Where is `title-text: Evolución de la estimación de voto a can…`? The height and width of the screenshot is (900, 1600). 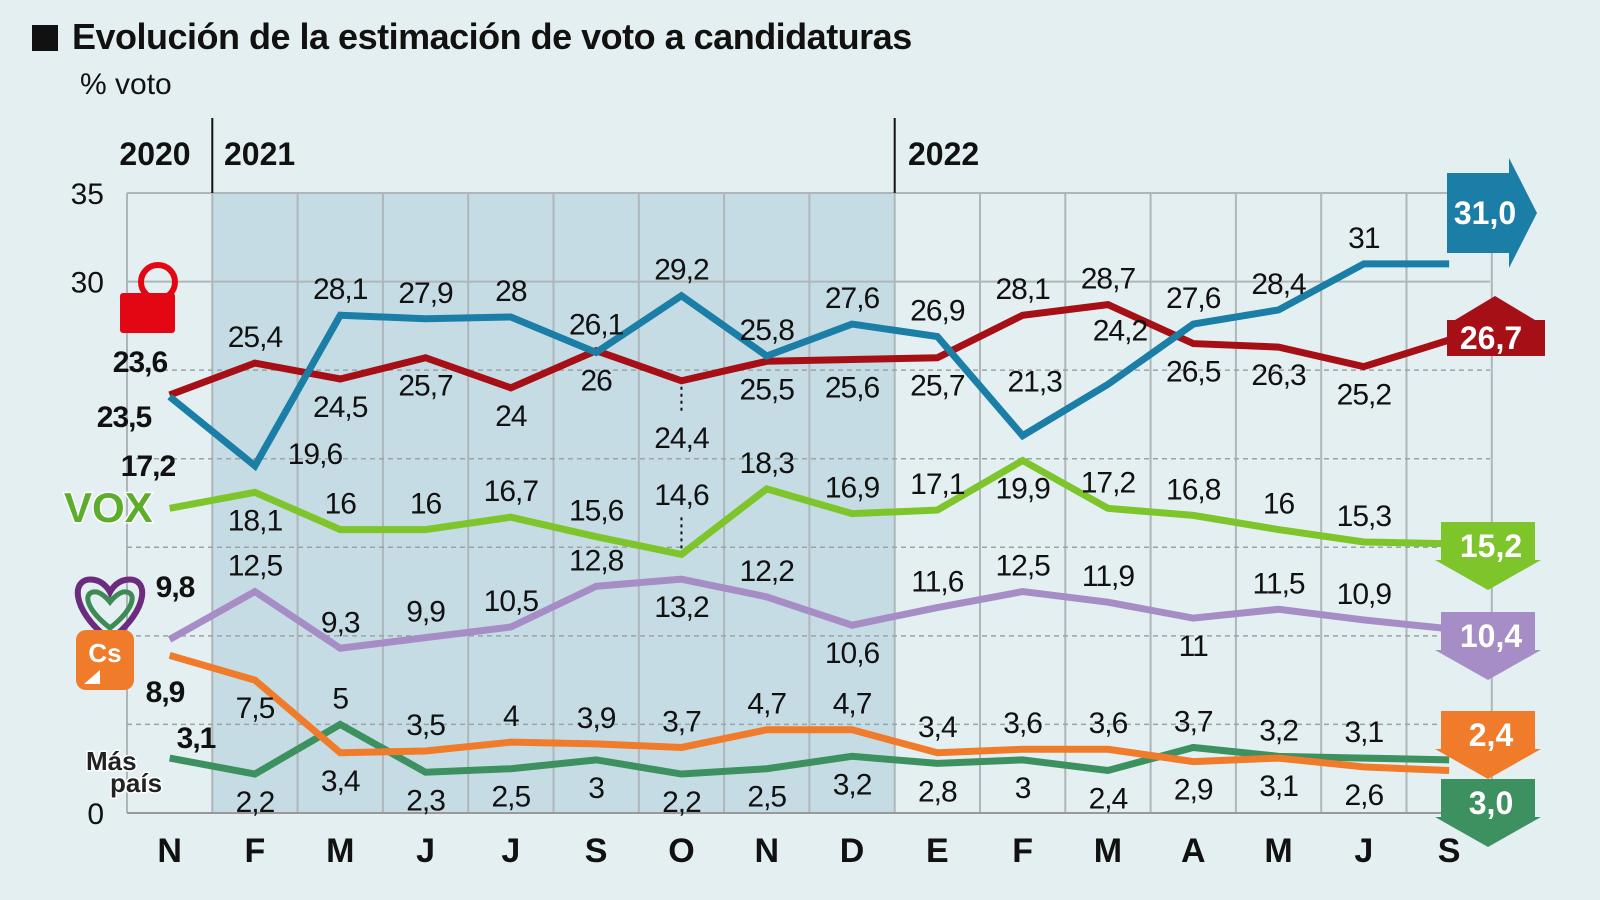
title-text: Evolución de la estimación de voto a can… is located at coordinates (492, 36).